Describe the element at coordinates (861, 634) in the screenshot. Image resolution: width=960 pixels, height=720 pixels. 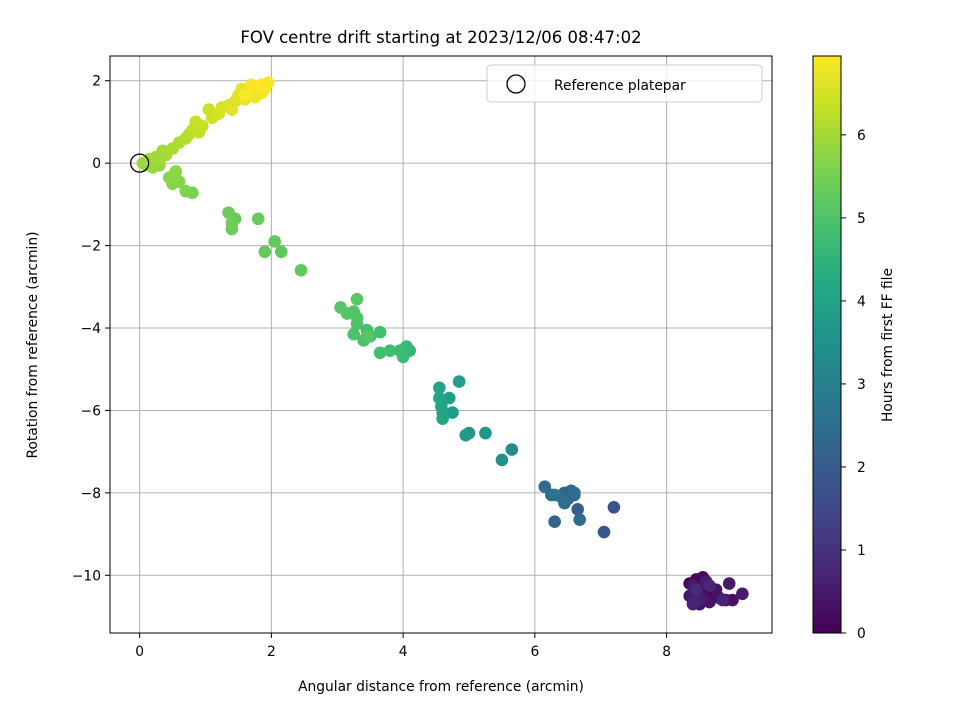
I see `colorbar-tick-label: 0` at that location.